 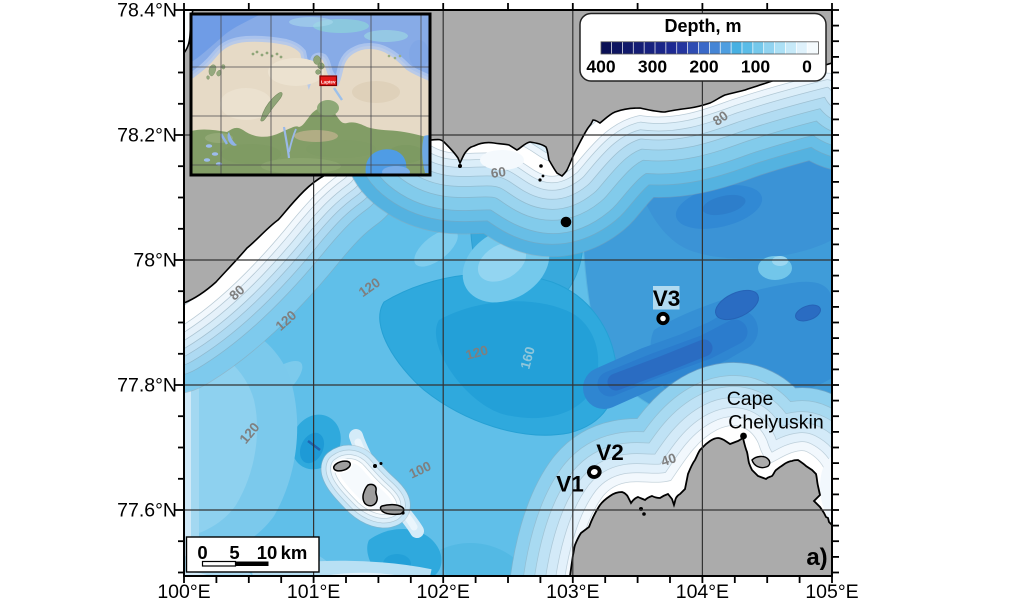 What do you see at coordinates (147, 11) in the screenshot?
I see `svg-text: 78.4°N` at bounding box center [147, 11].